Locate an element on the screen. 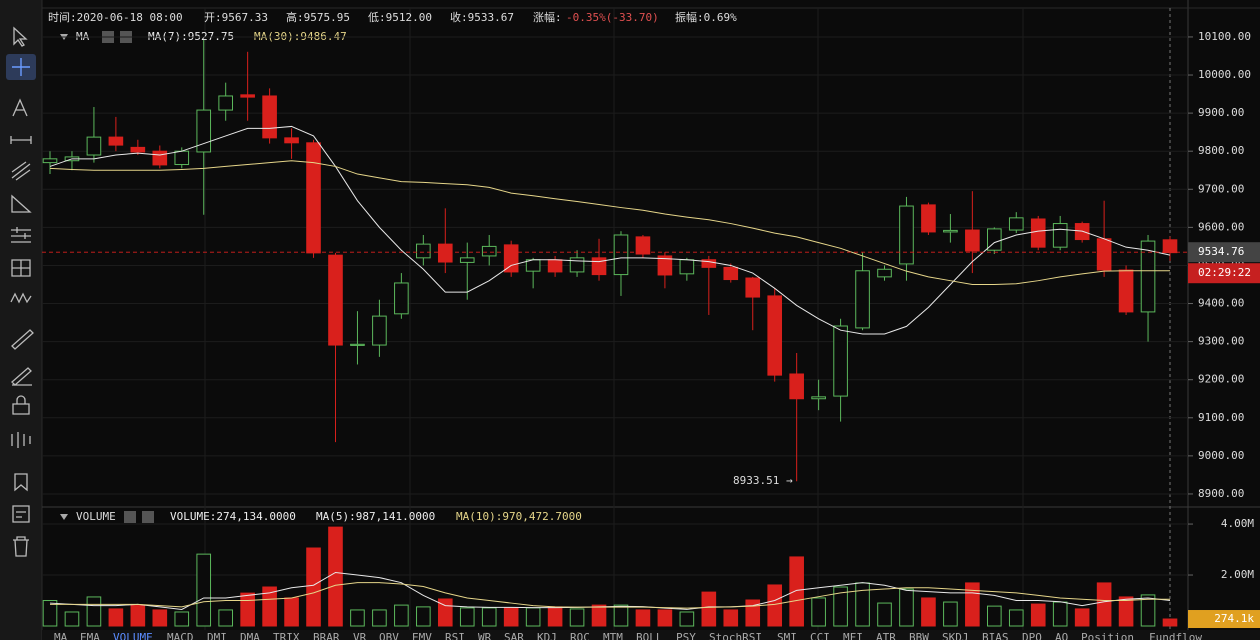 This screenshot has height=640, width=1260. candles-tool is located at coordinates (21, 440).